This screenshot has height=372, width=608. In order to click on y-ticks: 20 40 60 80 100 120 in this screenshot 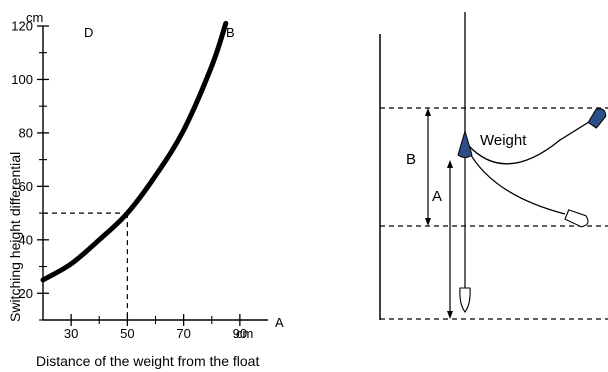, I will do `click(30, 170)`.